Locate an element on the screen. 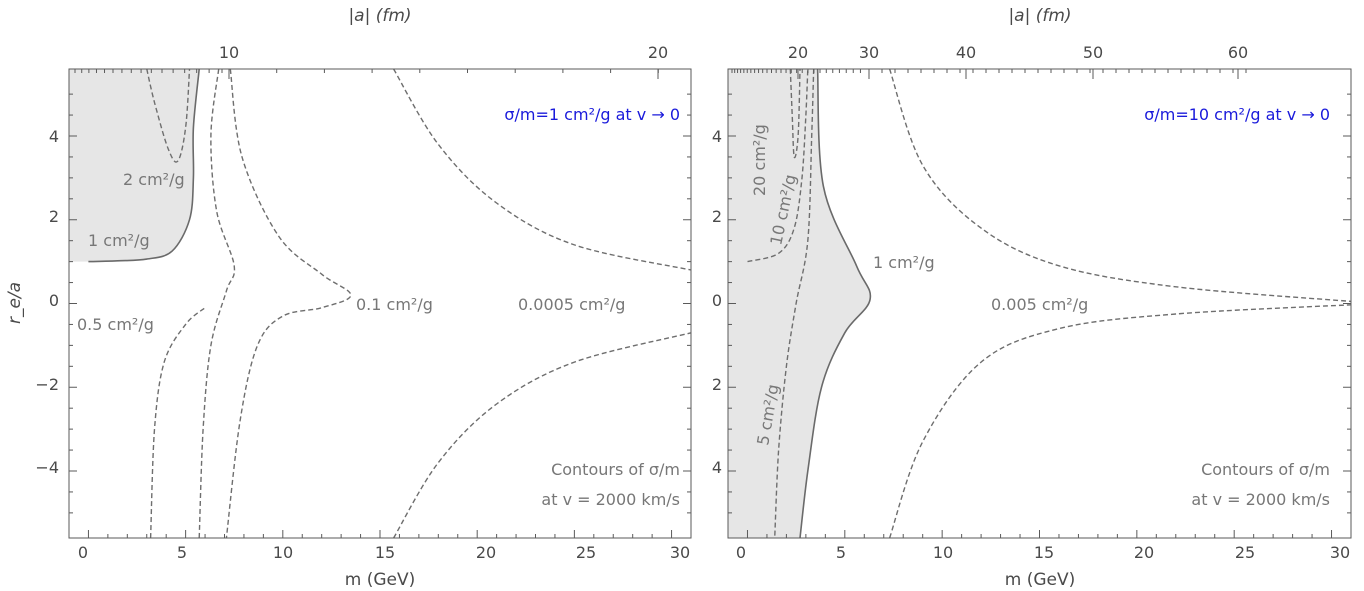 The image size is (1364, 591). left-xtick-label: 15 is located at coordinates (385, 552).